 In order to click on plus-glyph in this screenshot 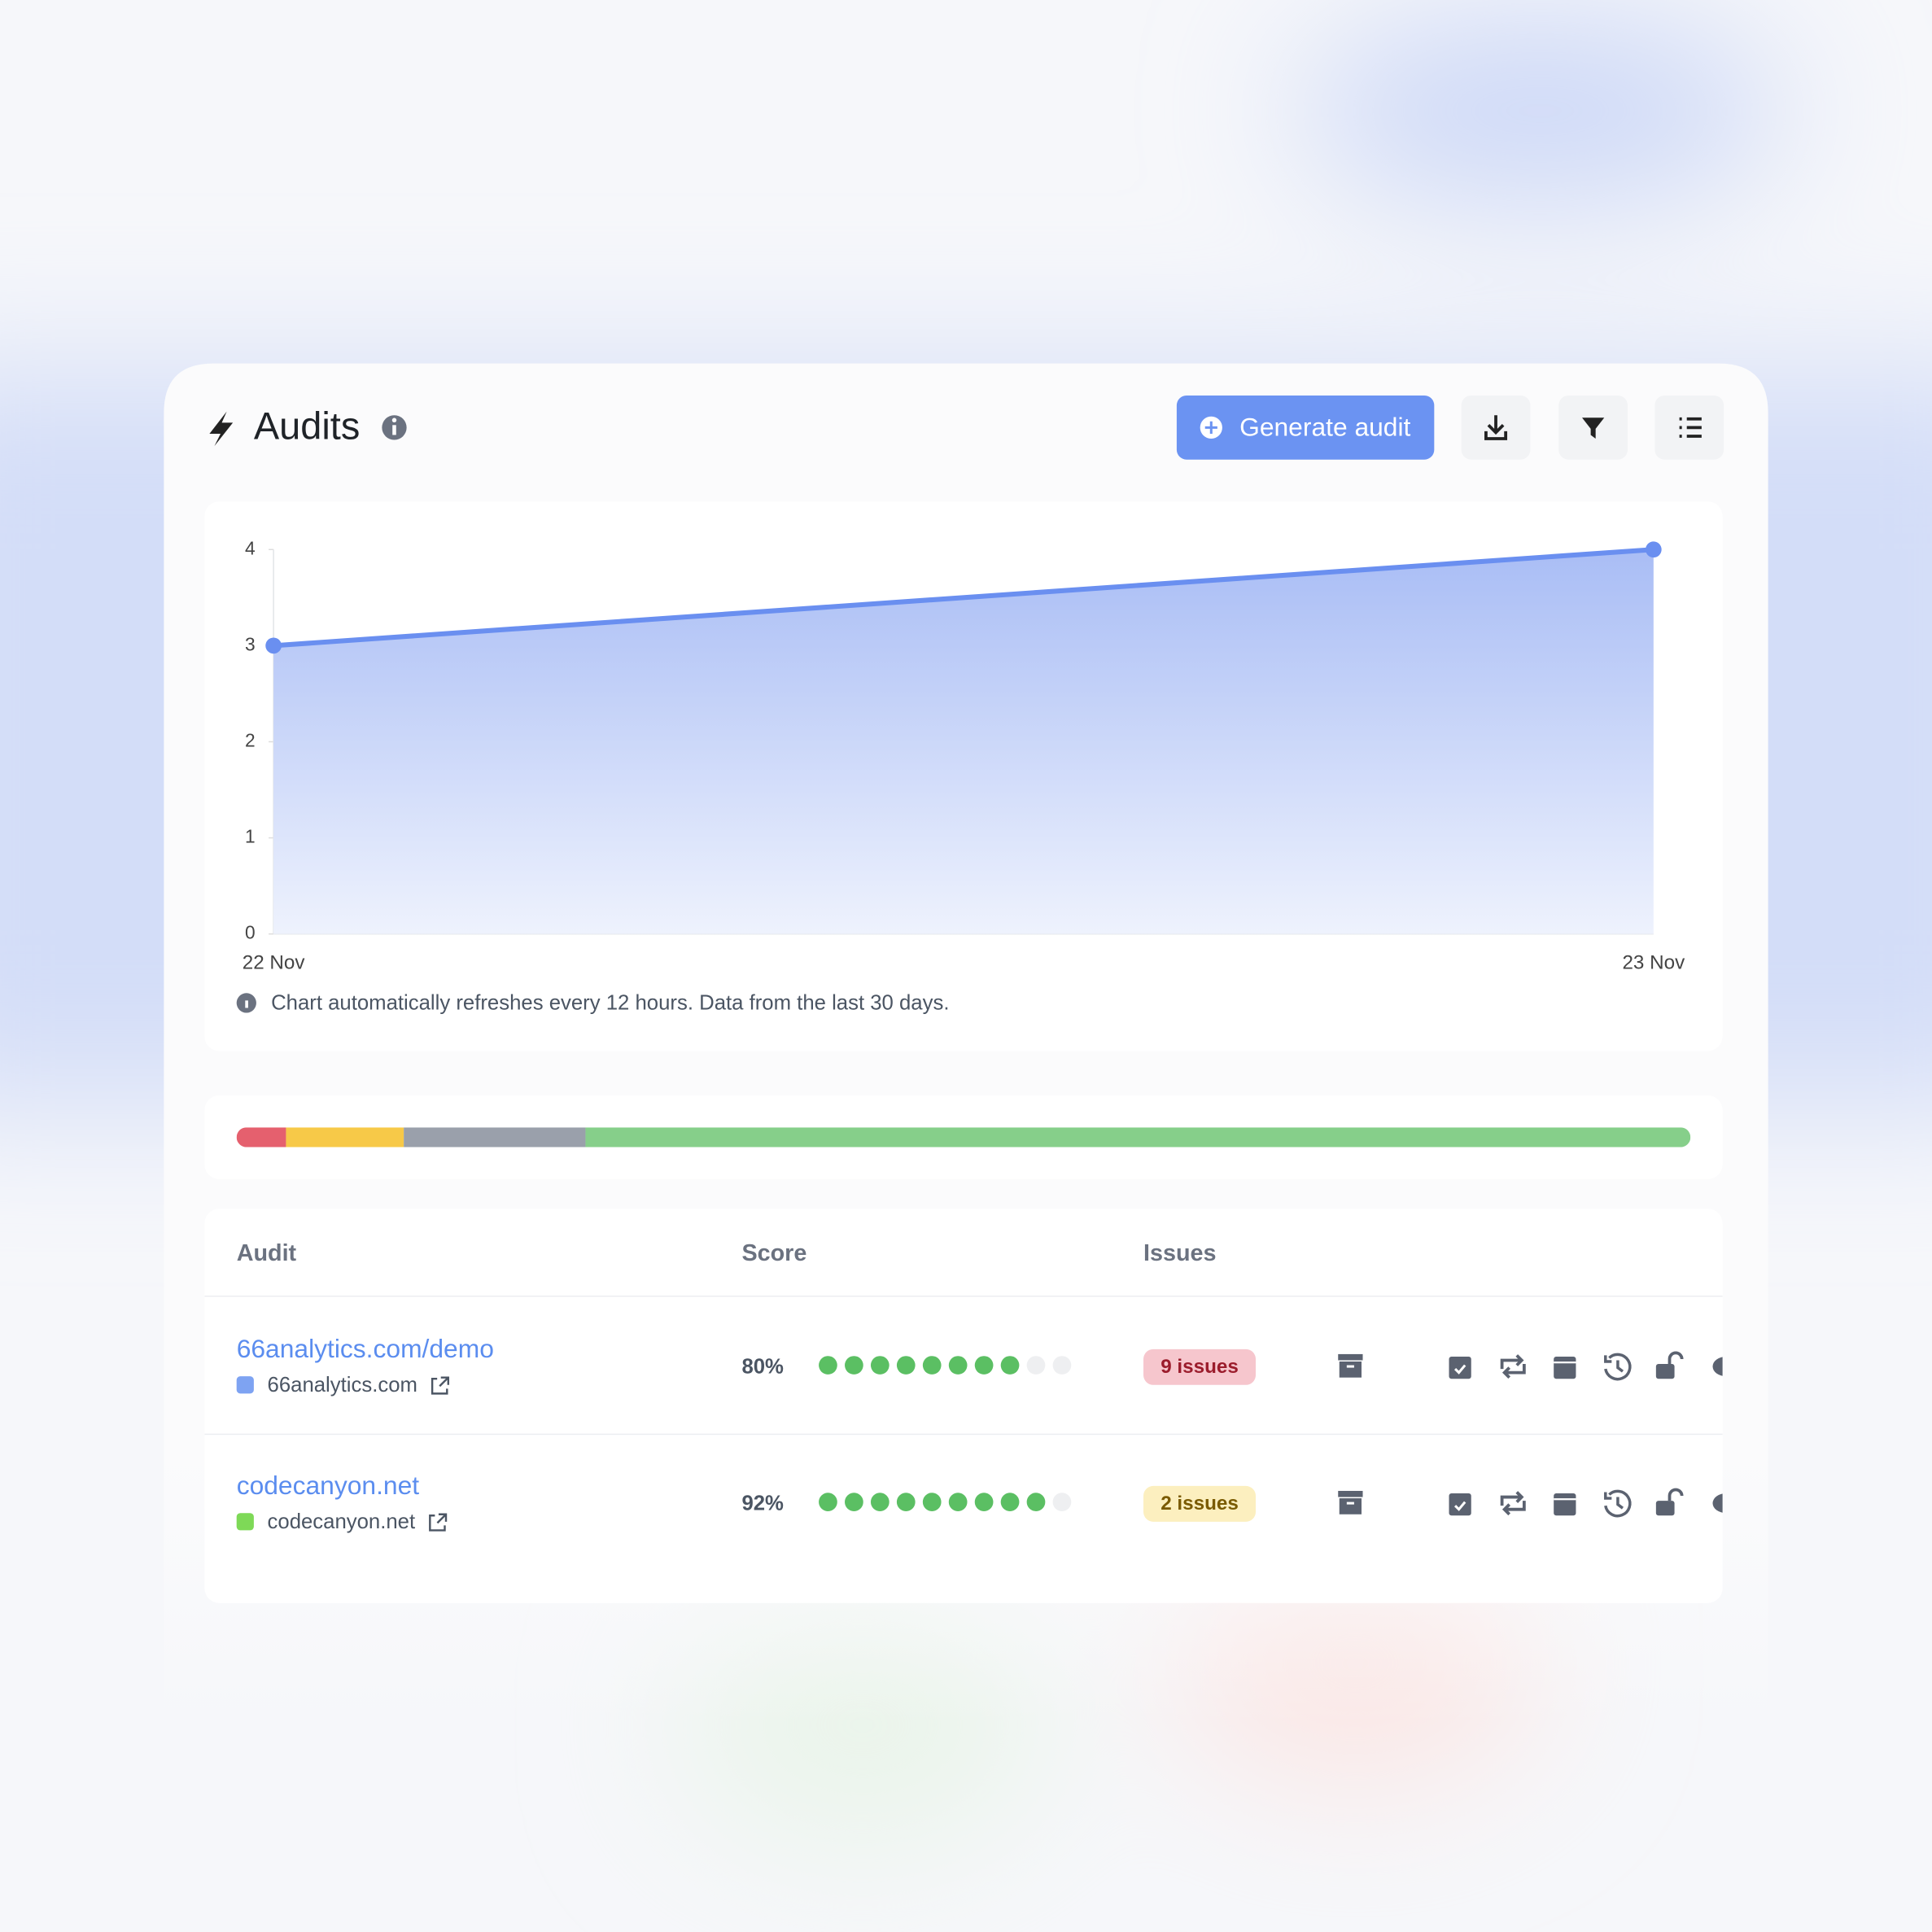, I will do `click(1210, 427)`.